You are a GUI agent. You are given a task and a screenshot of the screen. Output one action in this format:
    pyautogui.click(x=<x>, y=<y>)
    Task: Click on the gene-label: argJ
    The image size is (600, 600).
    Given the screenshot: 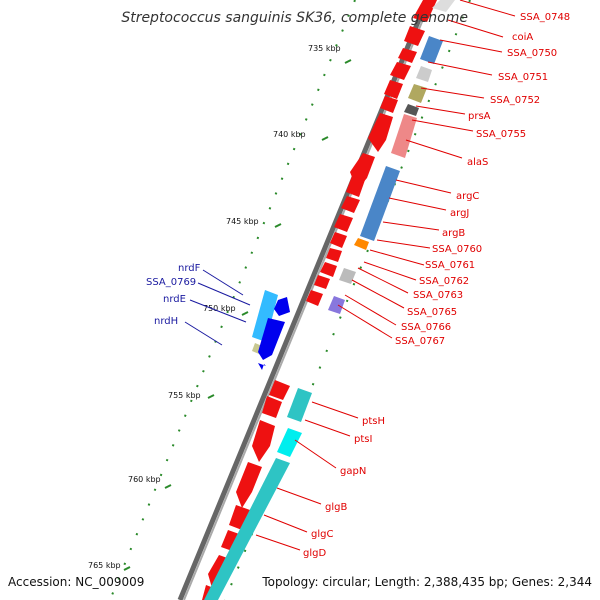 What is the action you would take?
    pyautogui.click(x=459, y=213)
    